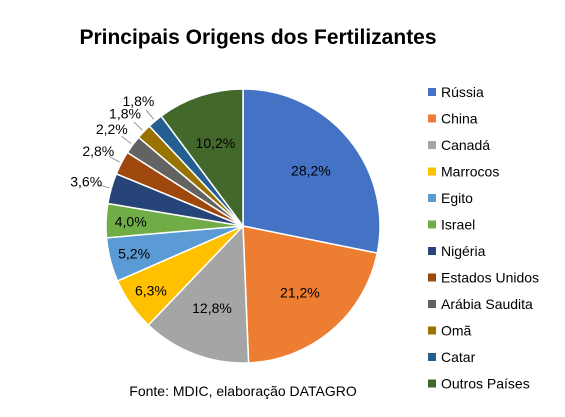  I want to click on data-label-russia: 28,2%, so click(311, 171).